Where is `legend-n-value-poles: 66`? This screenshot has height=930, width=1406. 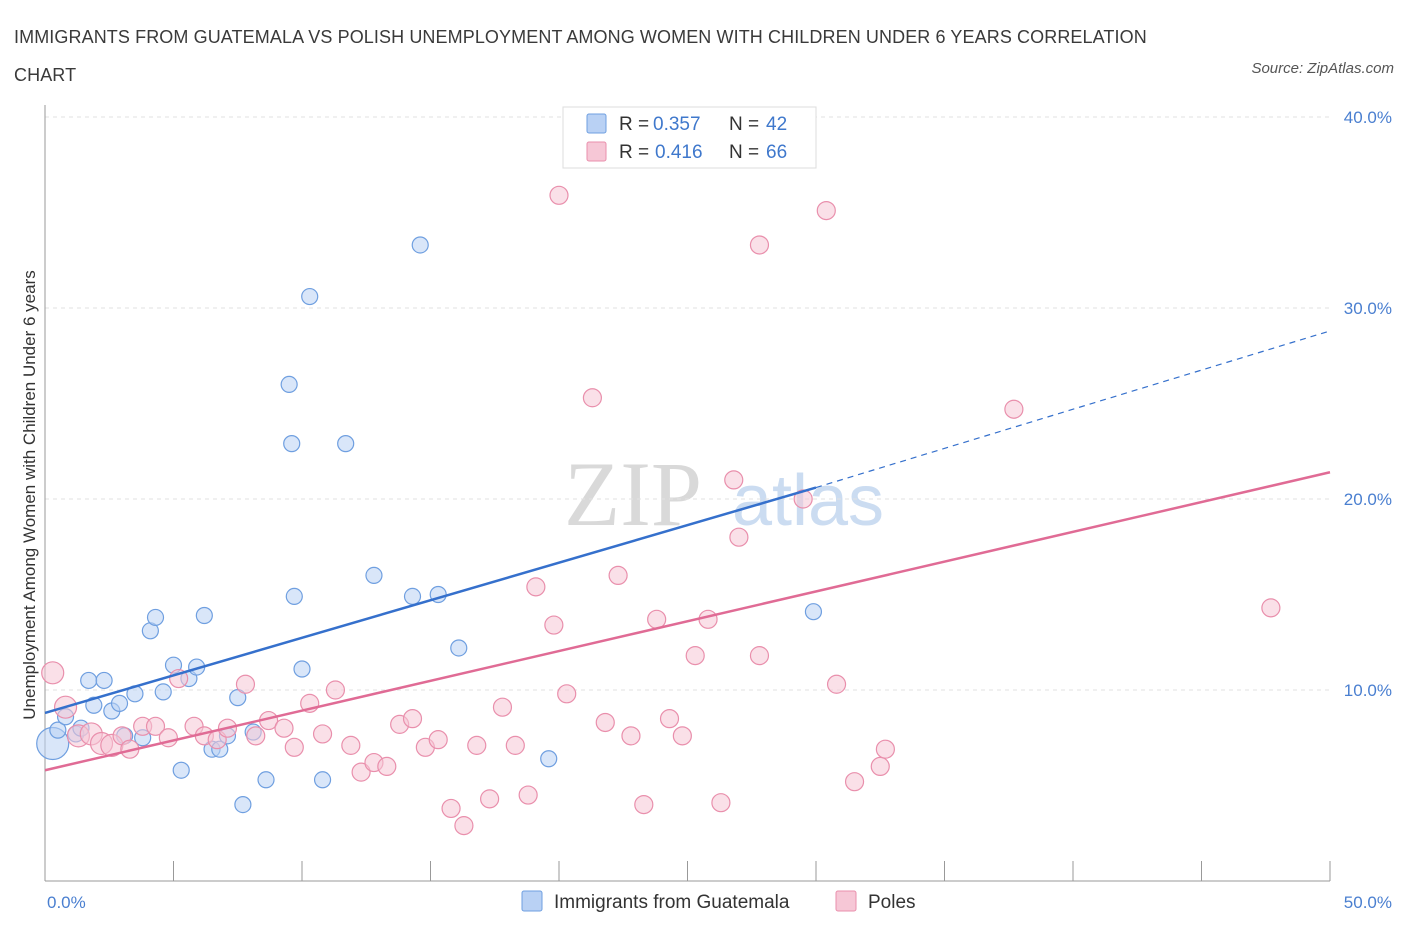
legend-n-value-poles: 66 is located at coordinates (776, 152).